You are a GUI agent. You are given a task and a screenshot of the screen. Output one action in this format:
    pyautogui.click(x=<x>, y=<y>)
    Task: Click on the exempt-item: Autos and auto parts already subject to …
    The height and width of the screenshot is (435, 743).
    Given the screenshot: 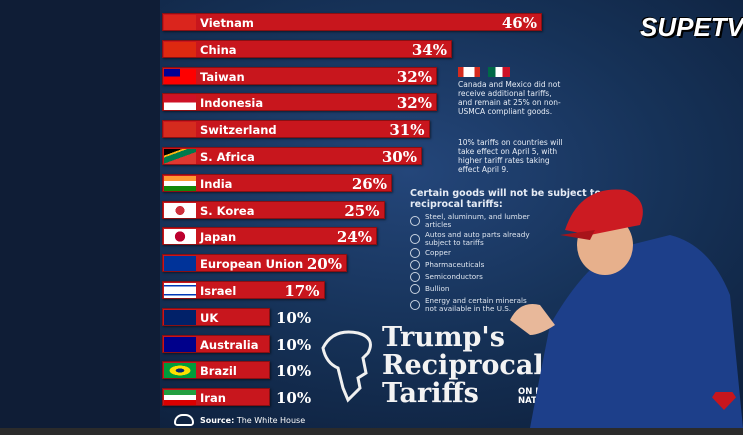 What is the action you would take?
    pyautogui.click(x=475, y=239)
    